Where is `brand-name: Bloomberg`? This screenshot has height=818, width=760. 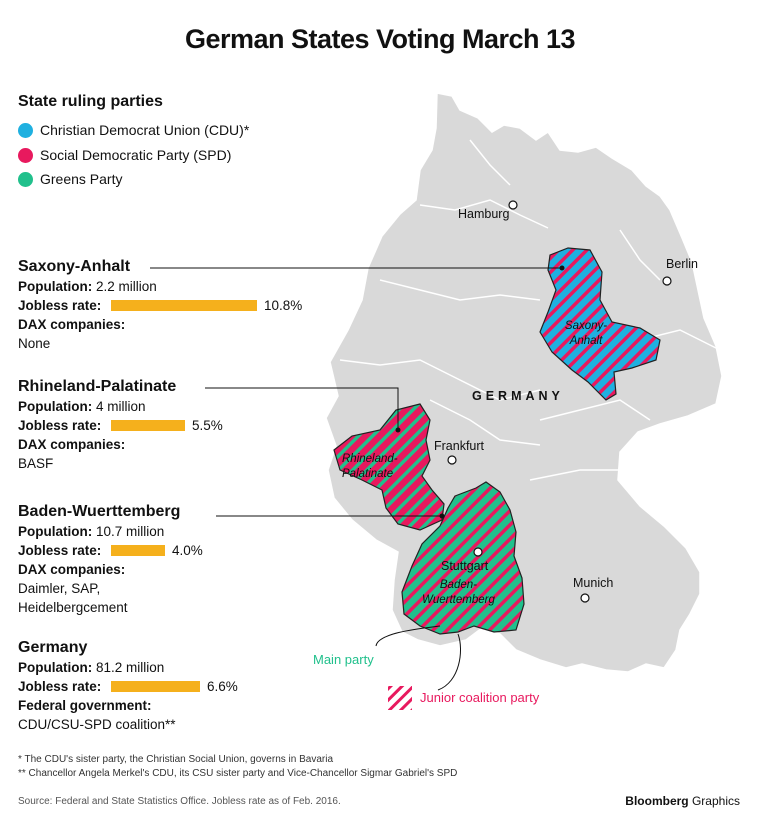
brand-name: Bloomberg is located at coordinates (657, 801).